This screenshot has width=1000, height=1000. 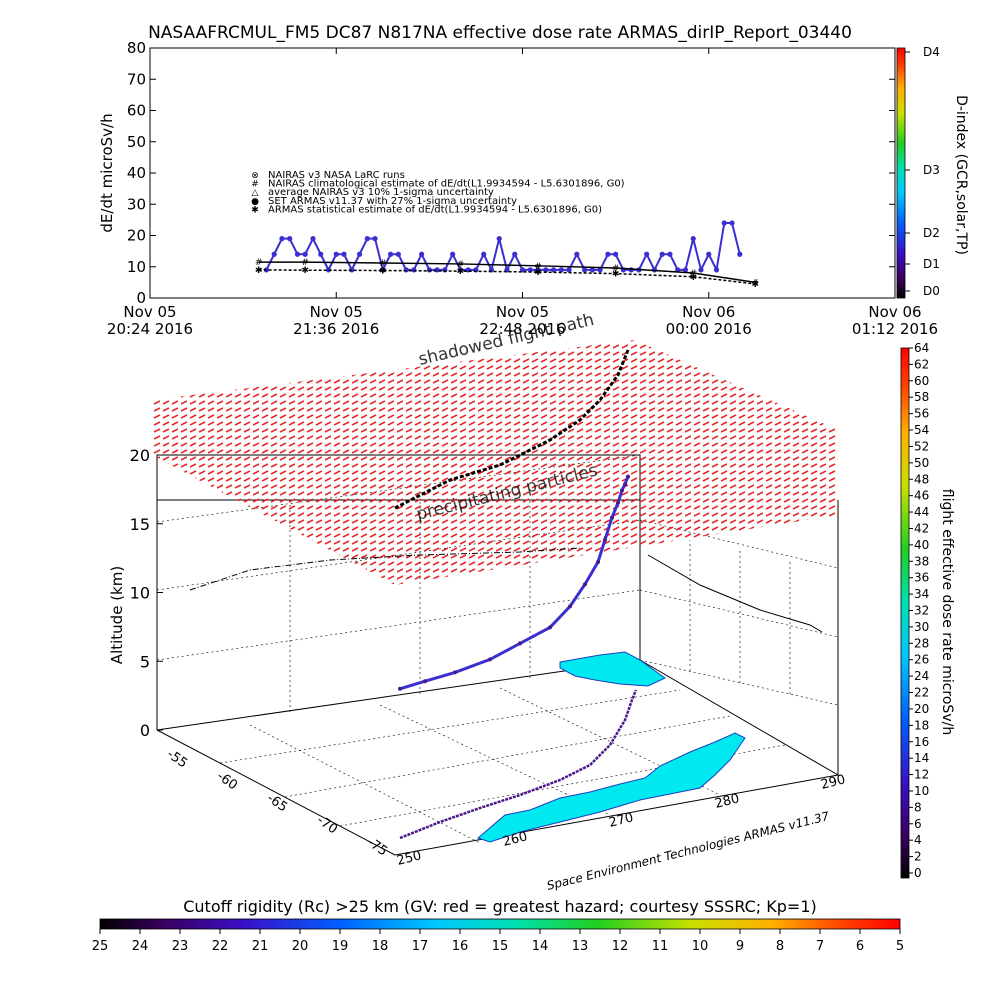 What do you see at coordinates (149, 312) in the screenshot?
I see `x-tick-label: Nov 05` at bounding box center [149, 312].